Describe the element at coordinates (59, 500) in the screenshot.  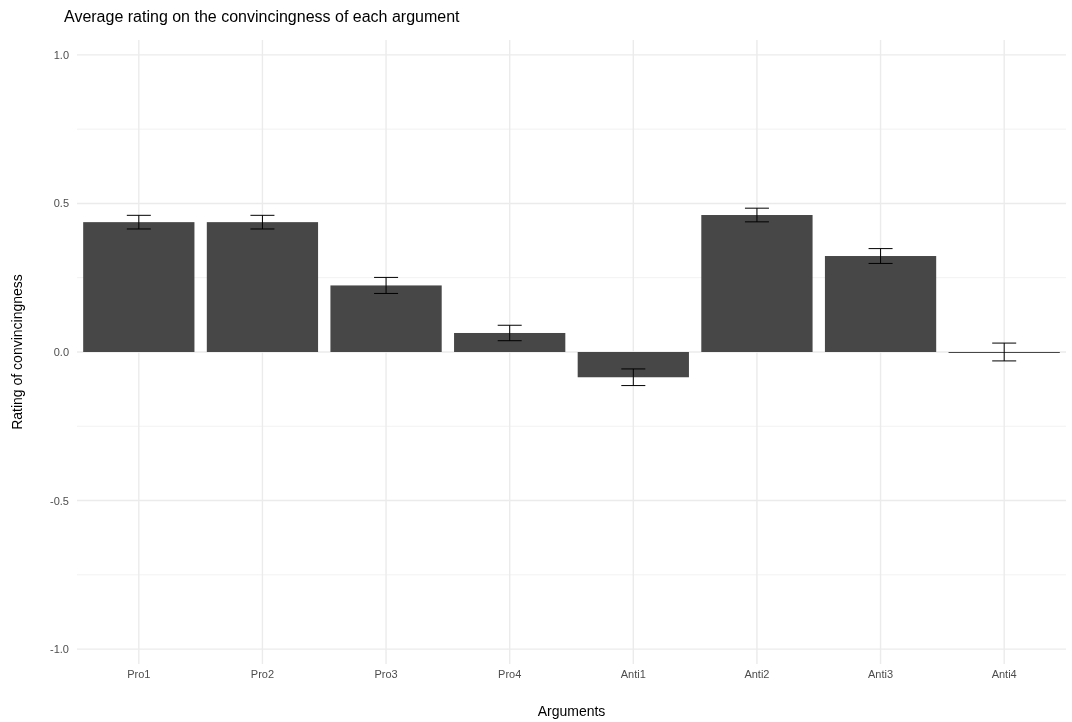
I see `y-tick-label: -0.5` at that location.